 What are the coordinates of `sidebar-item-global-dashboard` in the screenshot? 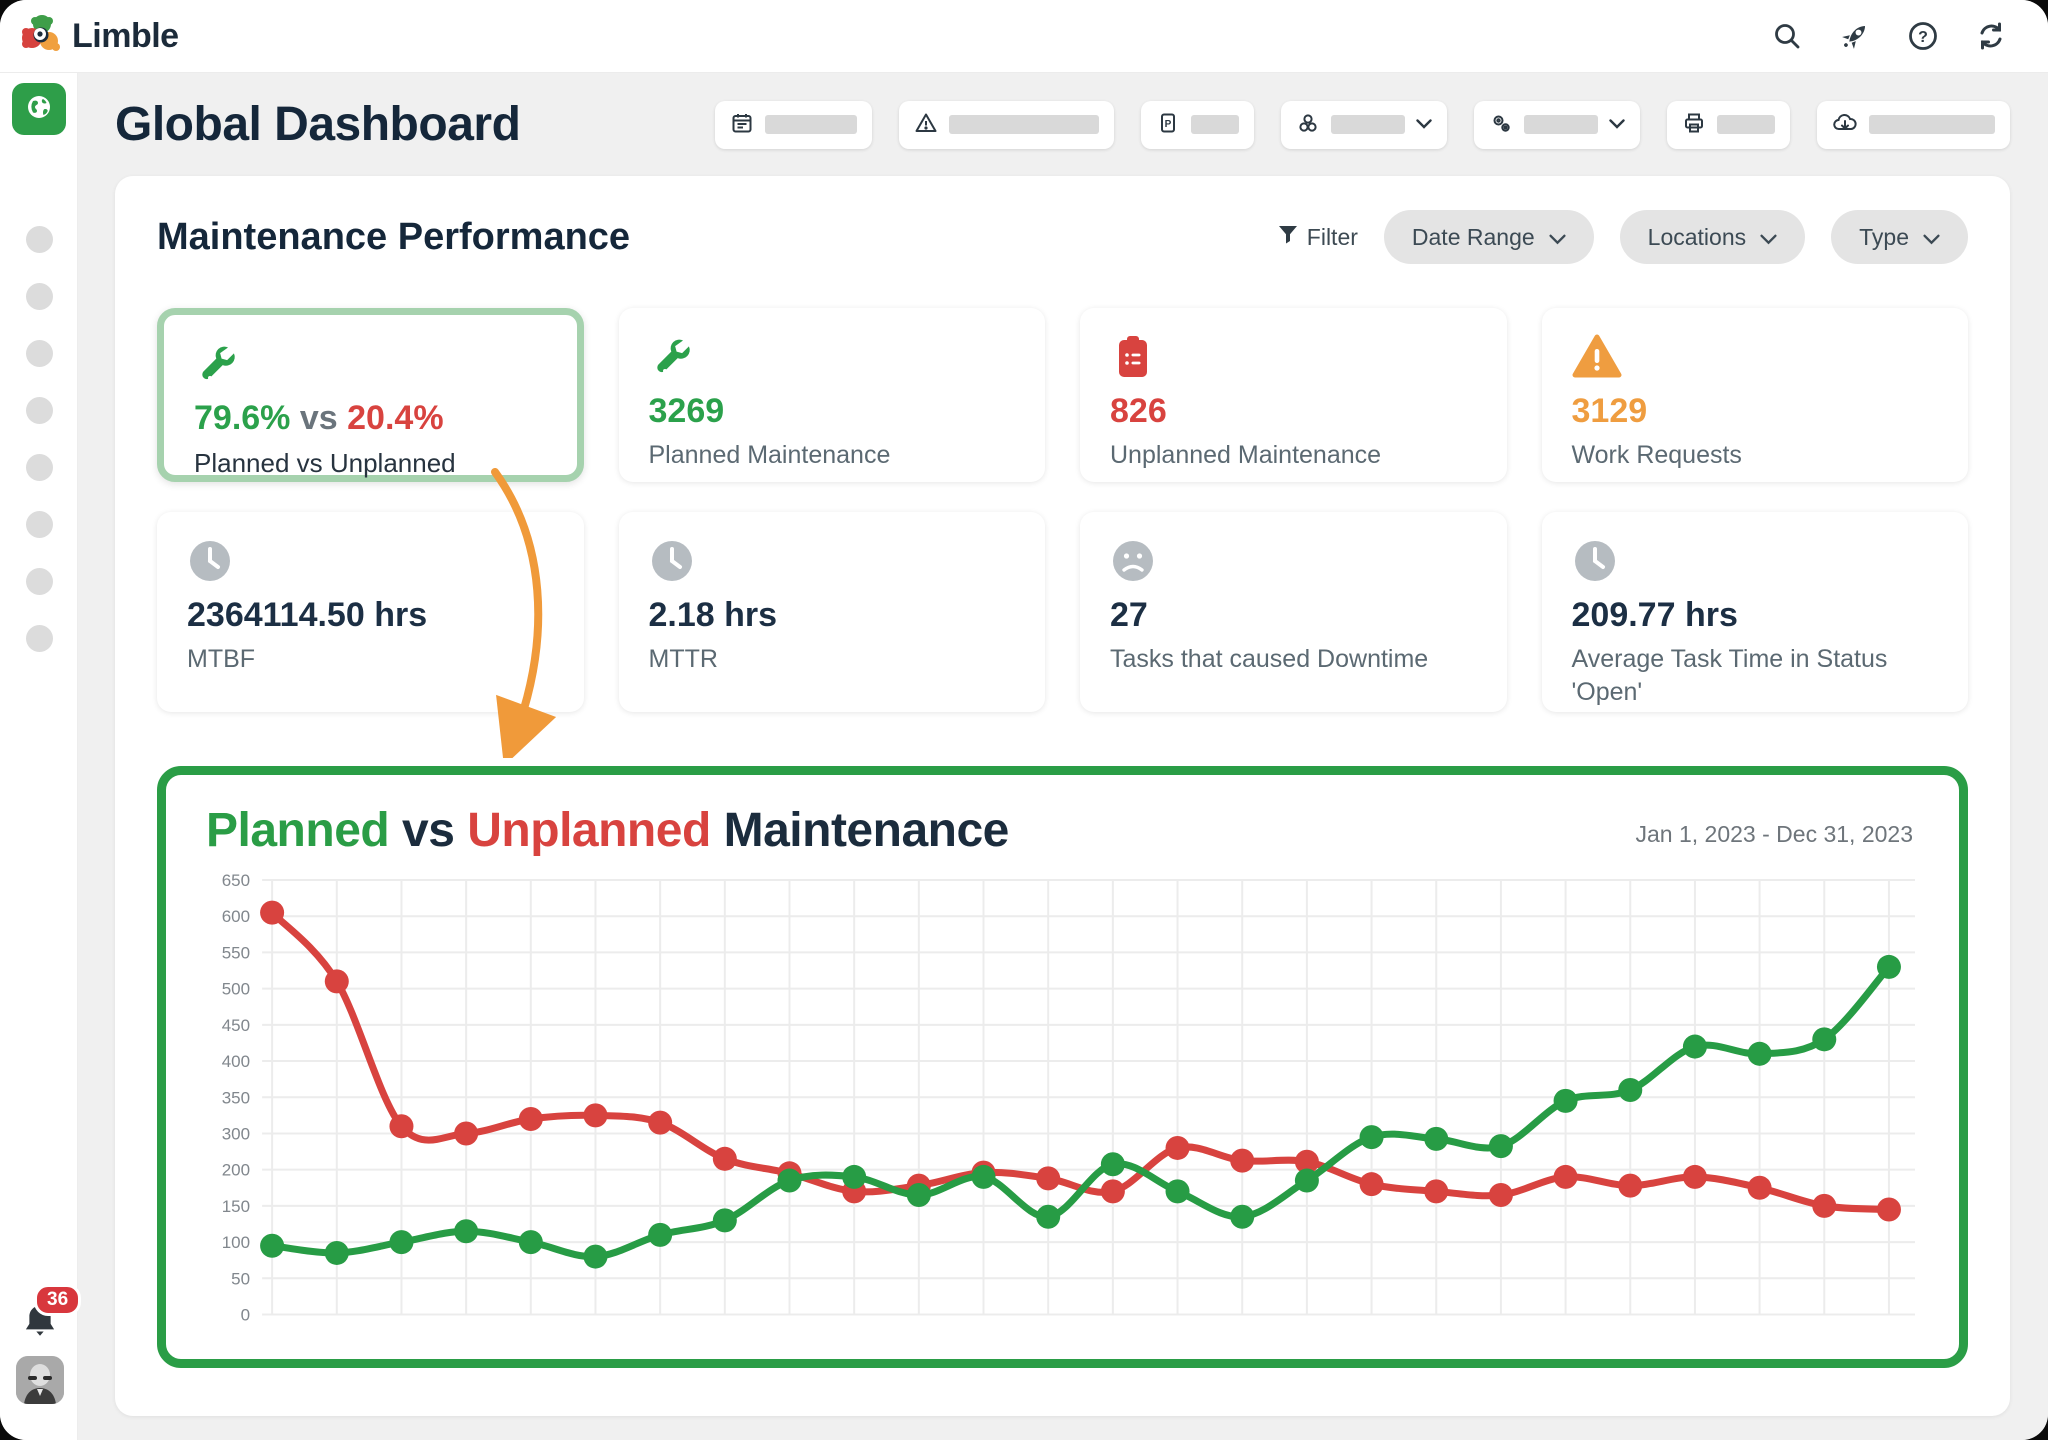 It's located at (39, 109).